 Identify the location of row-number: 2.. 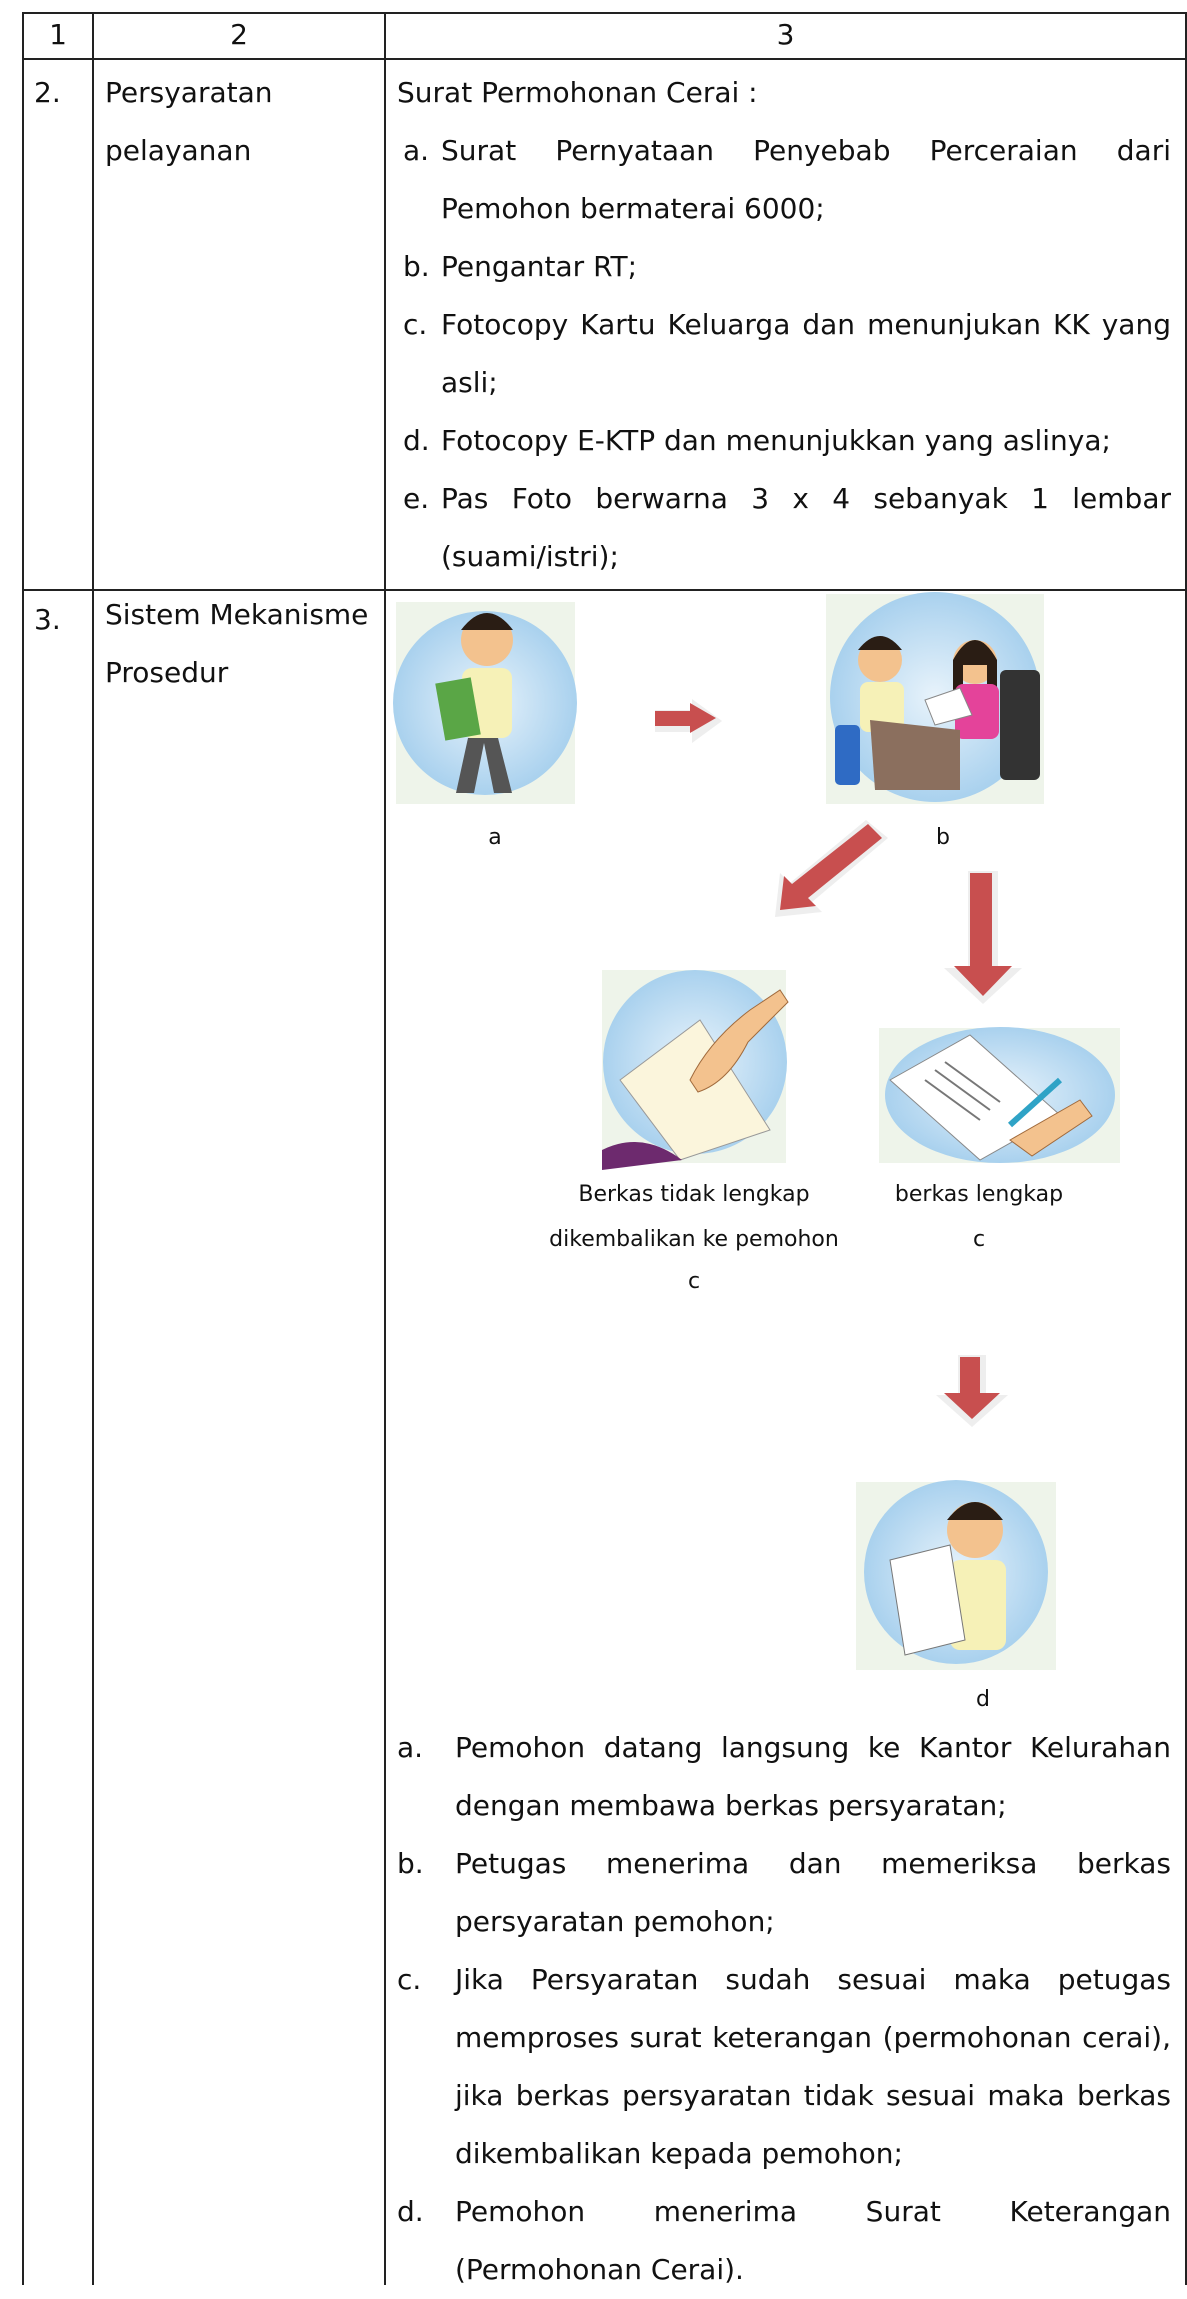
(47, 92).